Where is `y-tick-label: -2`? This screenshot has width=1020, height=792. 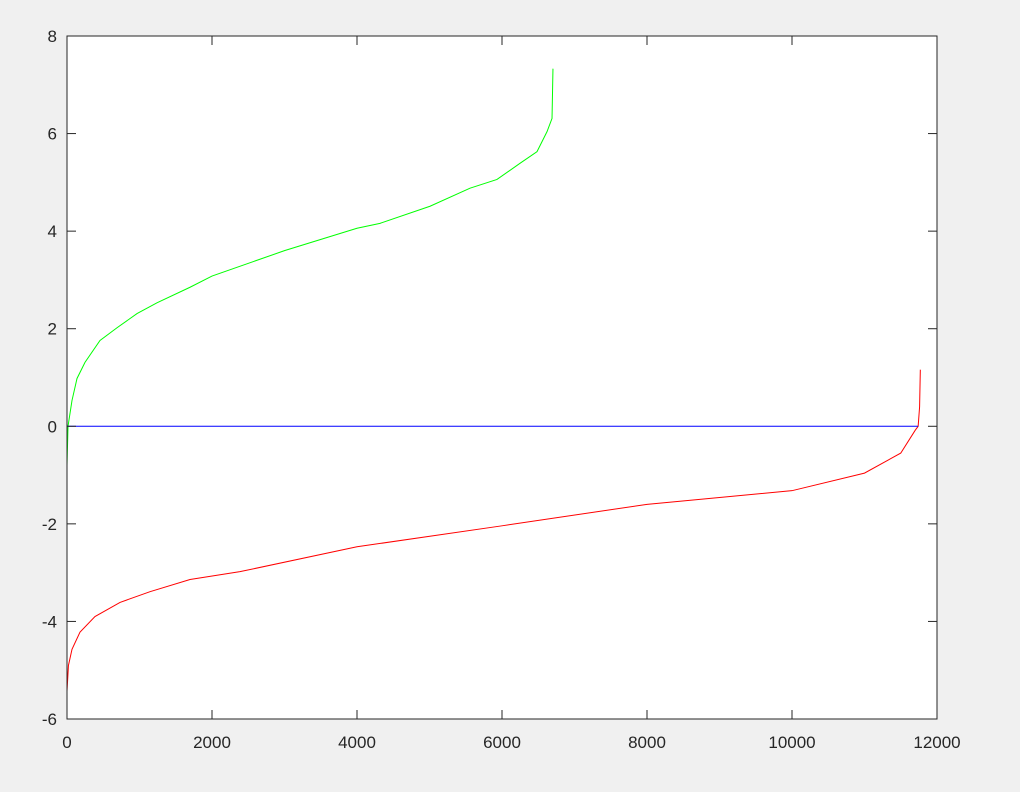
y-tick-label: -2 is located at coordinates (49, 524).